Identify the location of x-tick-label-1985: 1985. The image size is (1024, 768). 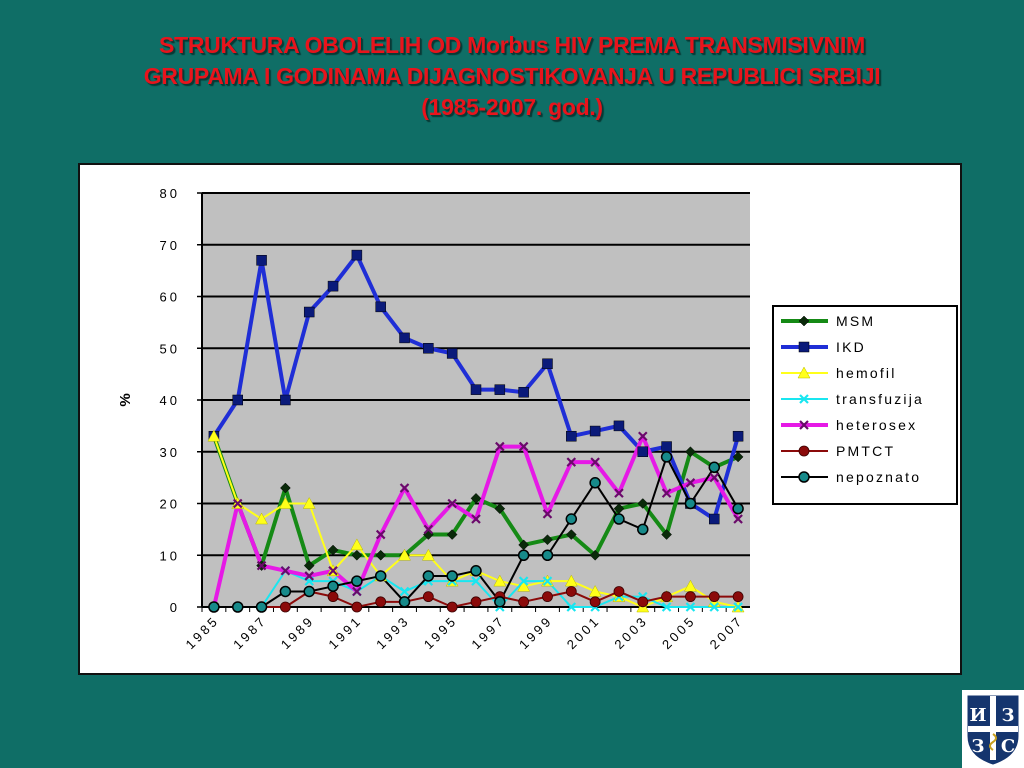
(202, 633).